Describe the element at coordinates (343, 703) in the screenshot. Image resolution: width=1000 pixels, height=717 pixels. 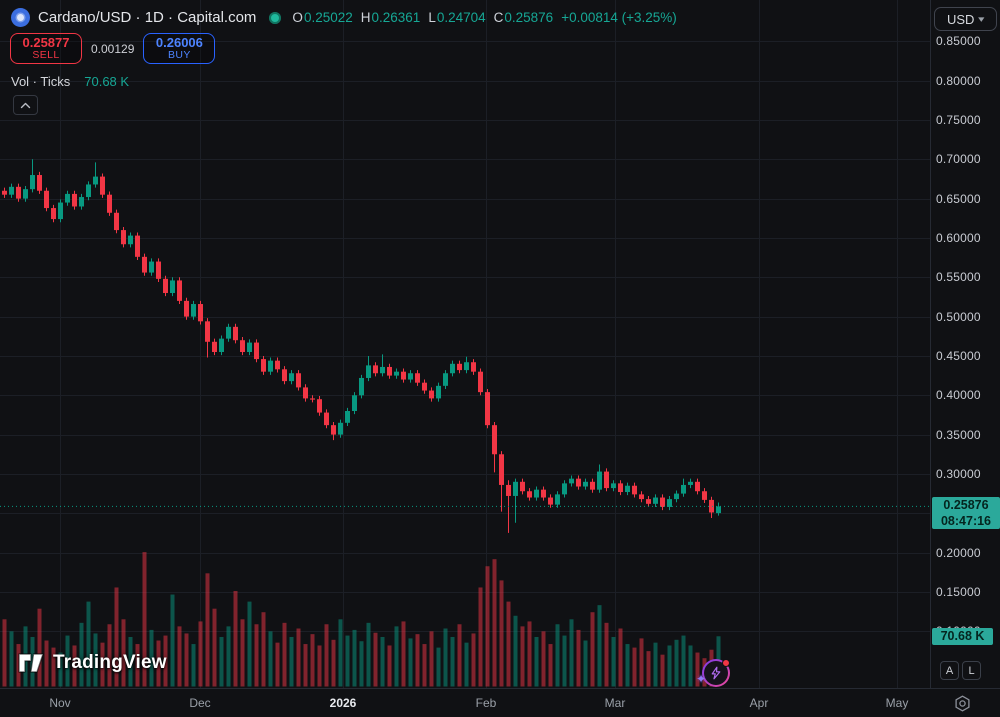
I see `time-tick-label: 2026` at that location.